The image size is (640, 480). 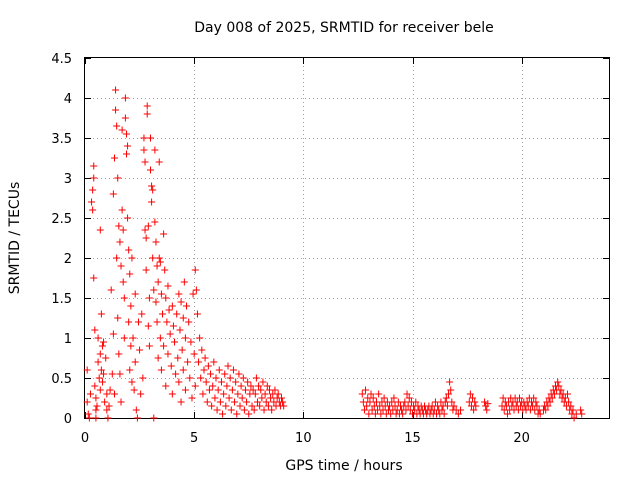 What do you see at coordinates (68, 99) in the screenshot?
I see `y-tick-label: 4` at bounding box center [68, 99].